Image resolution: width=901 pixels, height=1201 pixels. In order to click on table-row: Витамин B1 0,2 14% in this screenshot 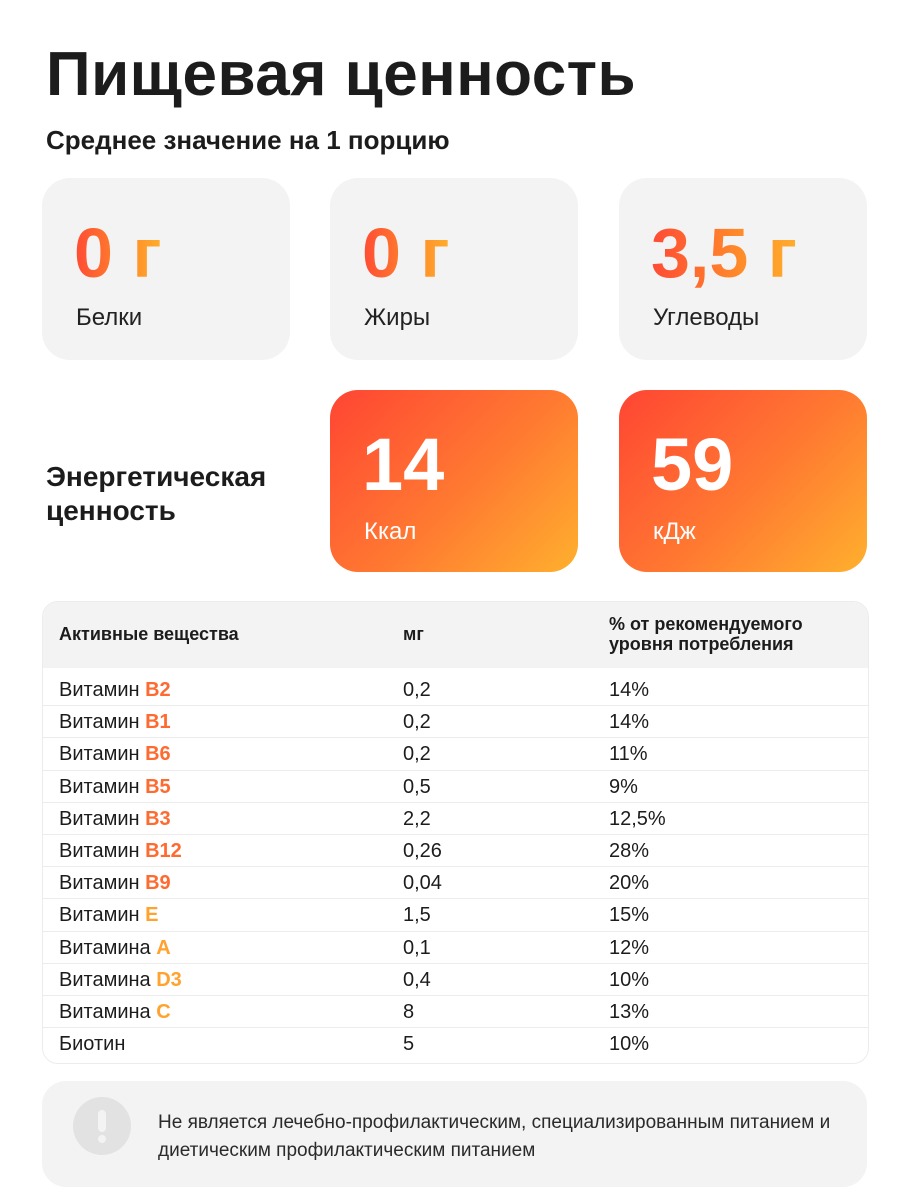, I will do `click(455, 722)`.